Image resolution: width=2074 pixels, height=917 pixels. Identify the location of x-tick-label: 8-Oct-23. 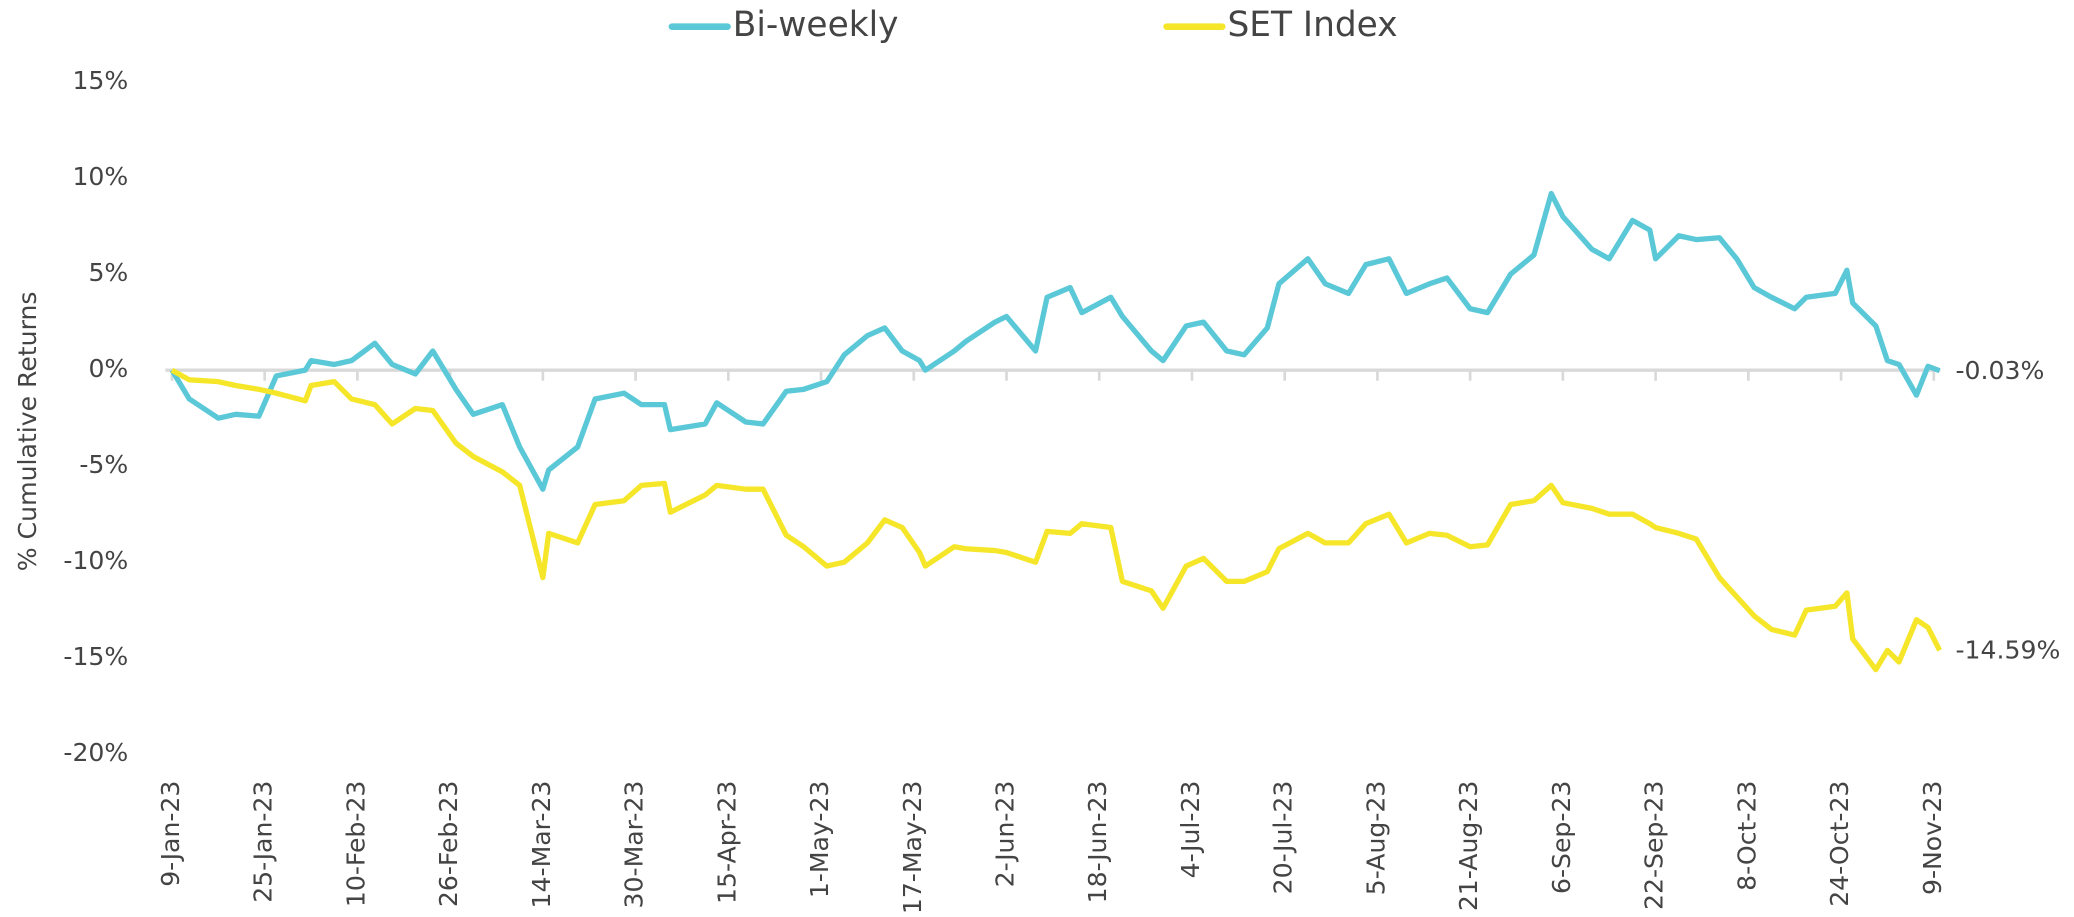
(1746, 836).